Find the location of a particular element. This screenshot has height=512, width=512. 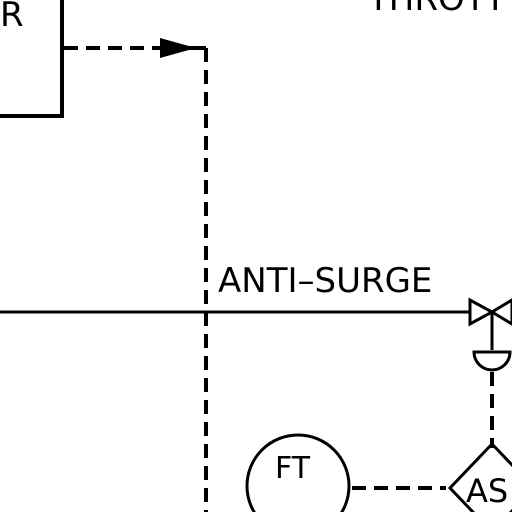

ft-label: FT is located at coordinates (293, 468).